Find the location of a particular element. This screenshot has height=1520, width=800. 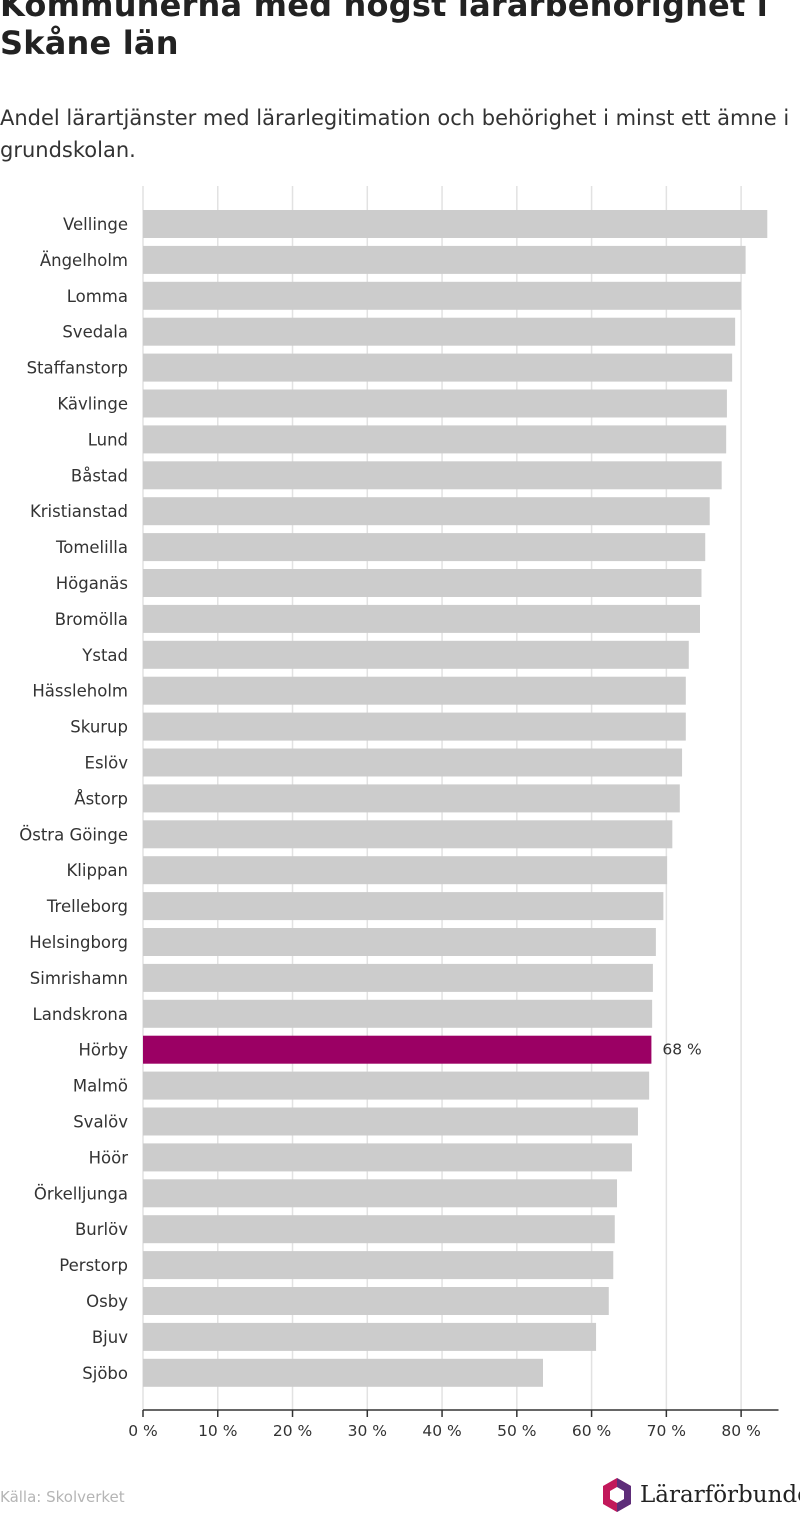

category-label: Kävlinge is located at coordinates (92, 404).